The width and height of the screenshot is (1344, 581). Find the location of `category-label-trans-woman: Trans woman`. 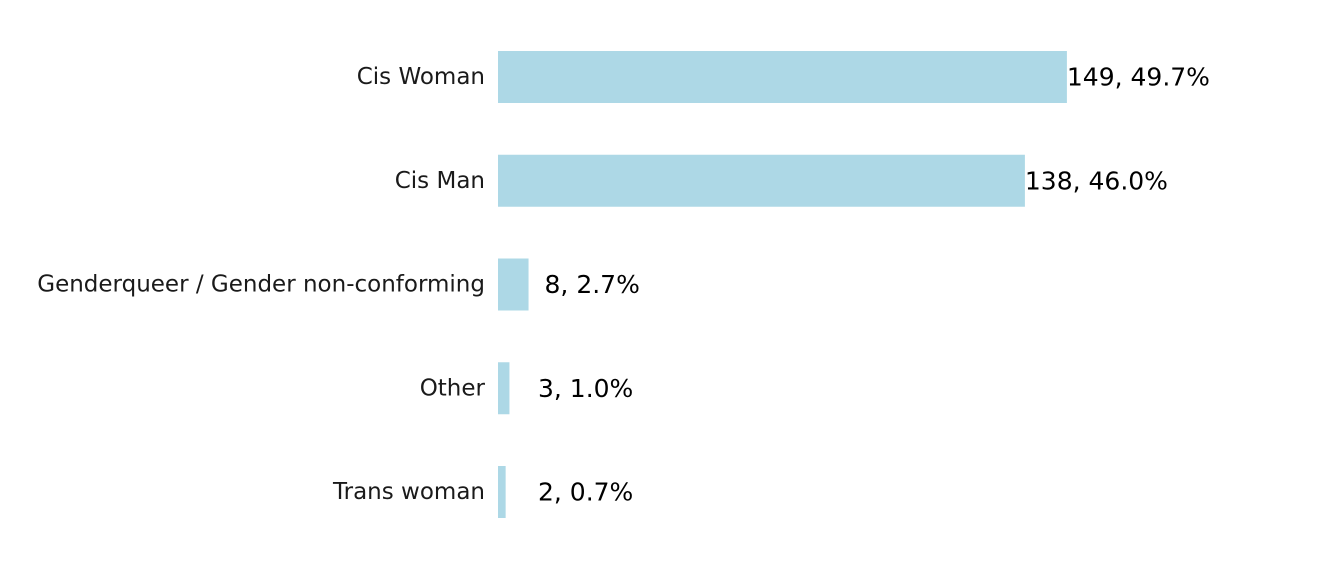

category-label-trans-woman: Trans woman is located at coordinates (408, 492).